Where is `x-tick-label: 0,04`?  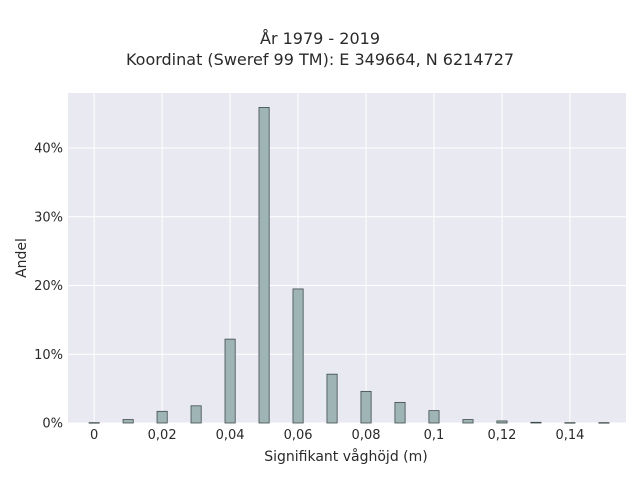
x-tick-label: 0,04 is located at coordinates (230, 435).